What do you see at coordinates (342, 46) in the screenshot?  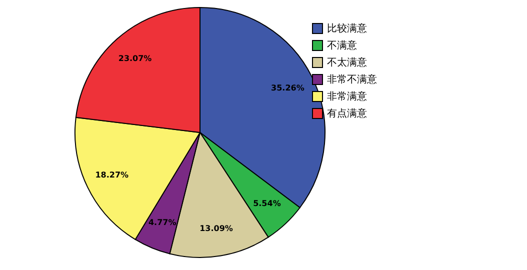 I see `legend-label: 不满意` at bounding box center [342, 46].